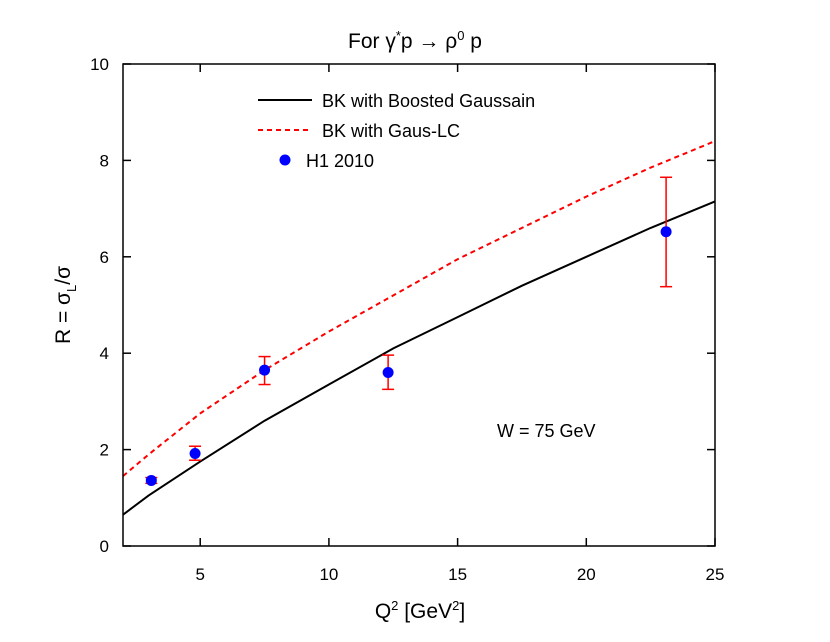  Describe the element at coordinates (104, 546) in the screenshot. I see `y-tick-label: 0` at that location.